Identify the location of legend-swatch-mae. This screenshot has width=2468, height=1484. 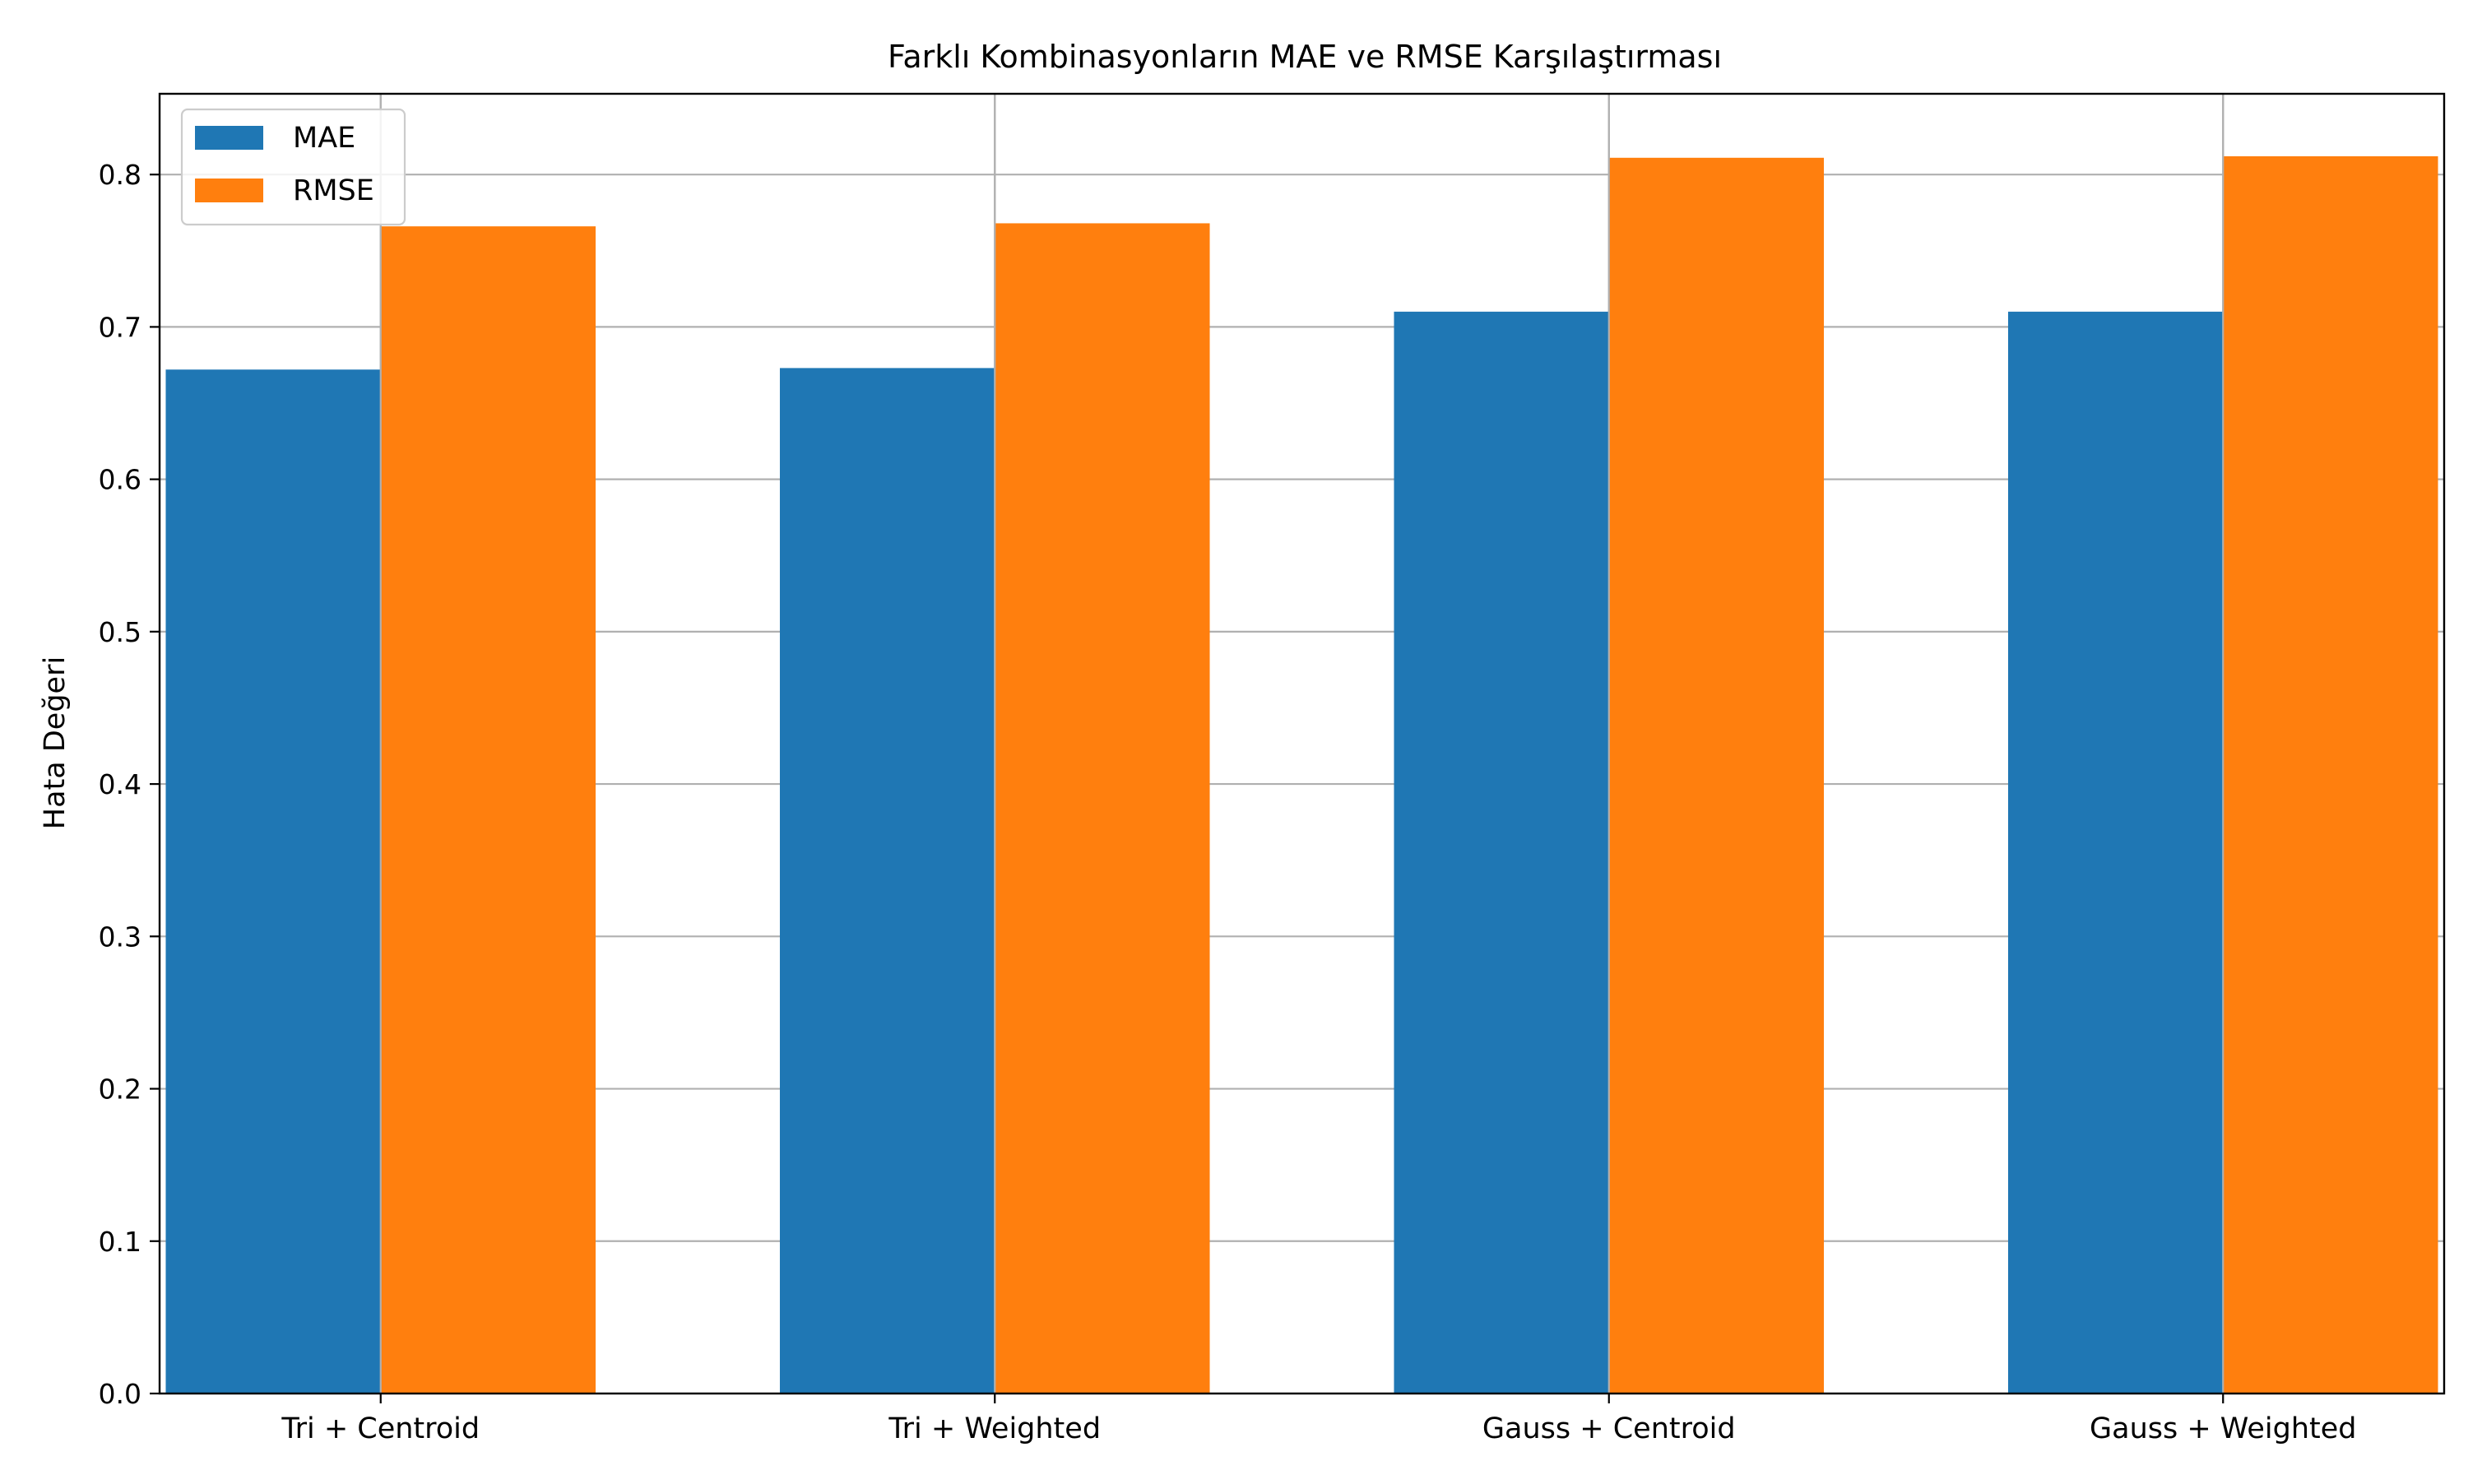
(229, 138).